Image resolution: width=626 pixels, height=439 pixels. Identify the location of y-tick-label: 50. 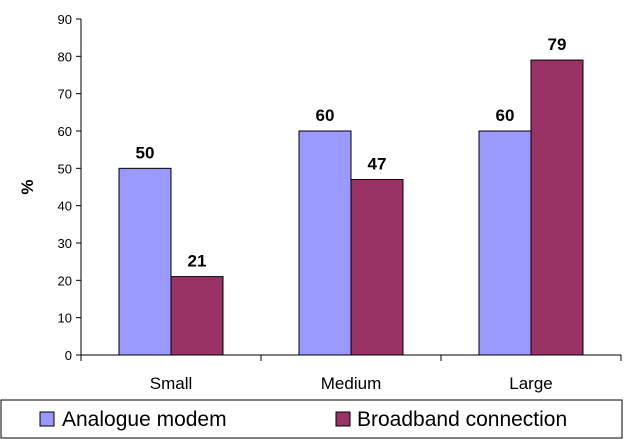
(65, 168).